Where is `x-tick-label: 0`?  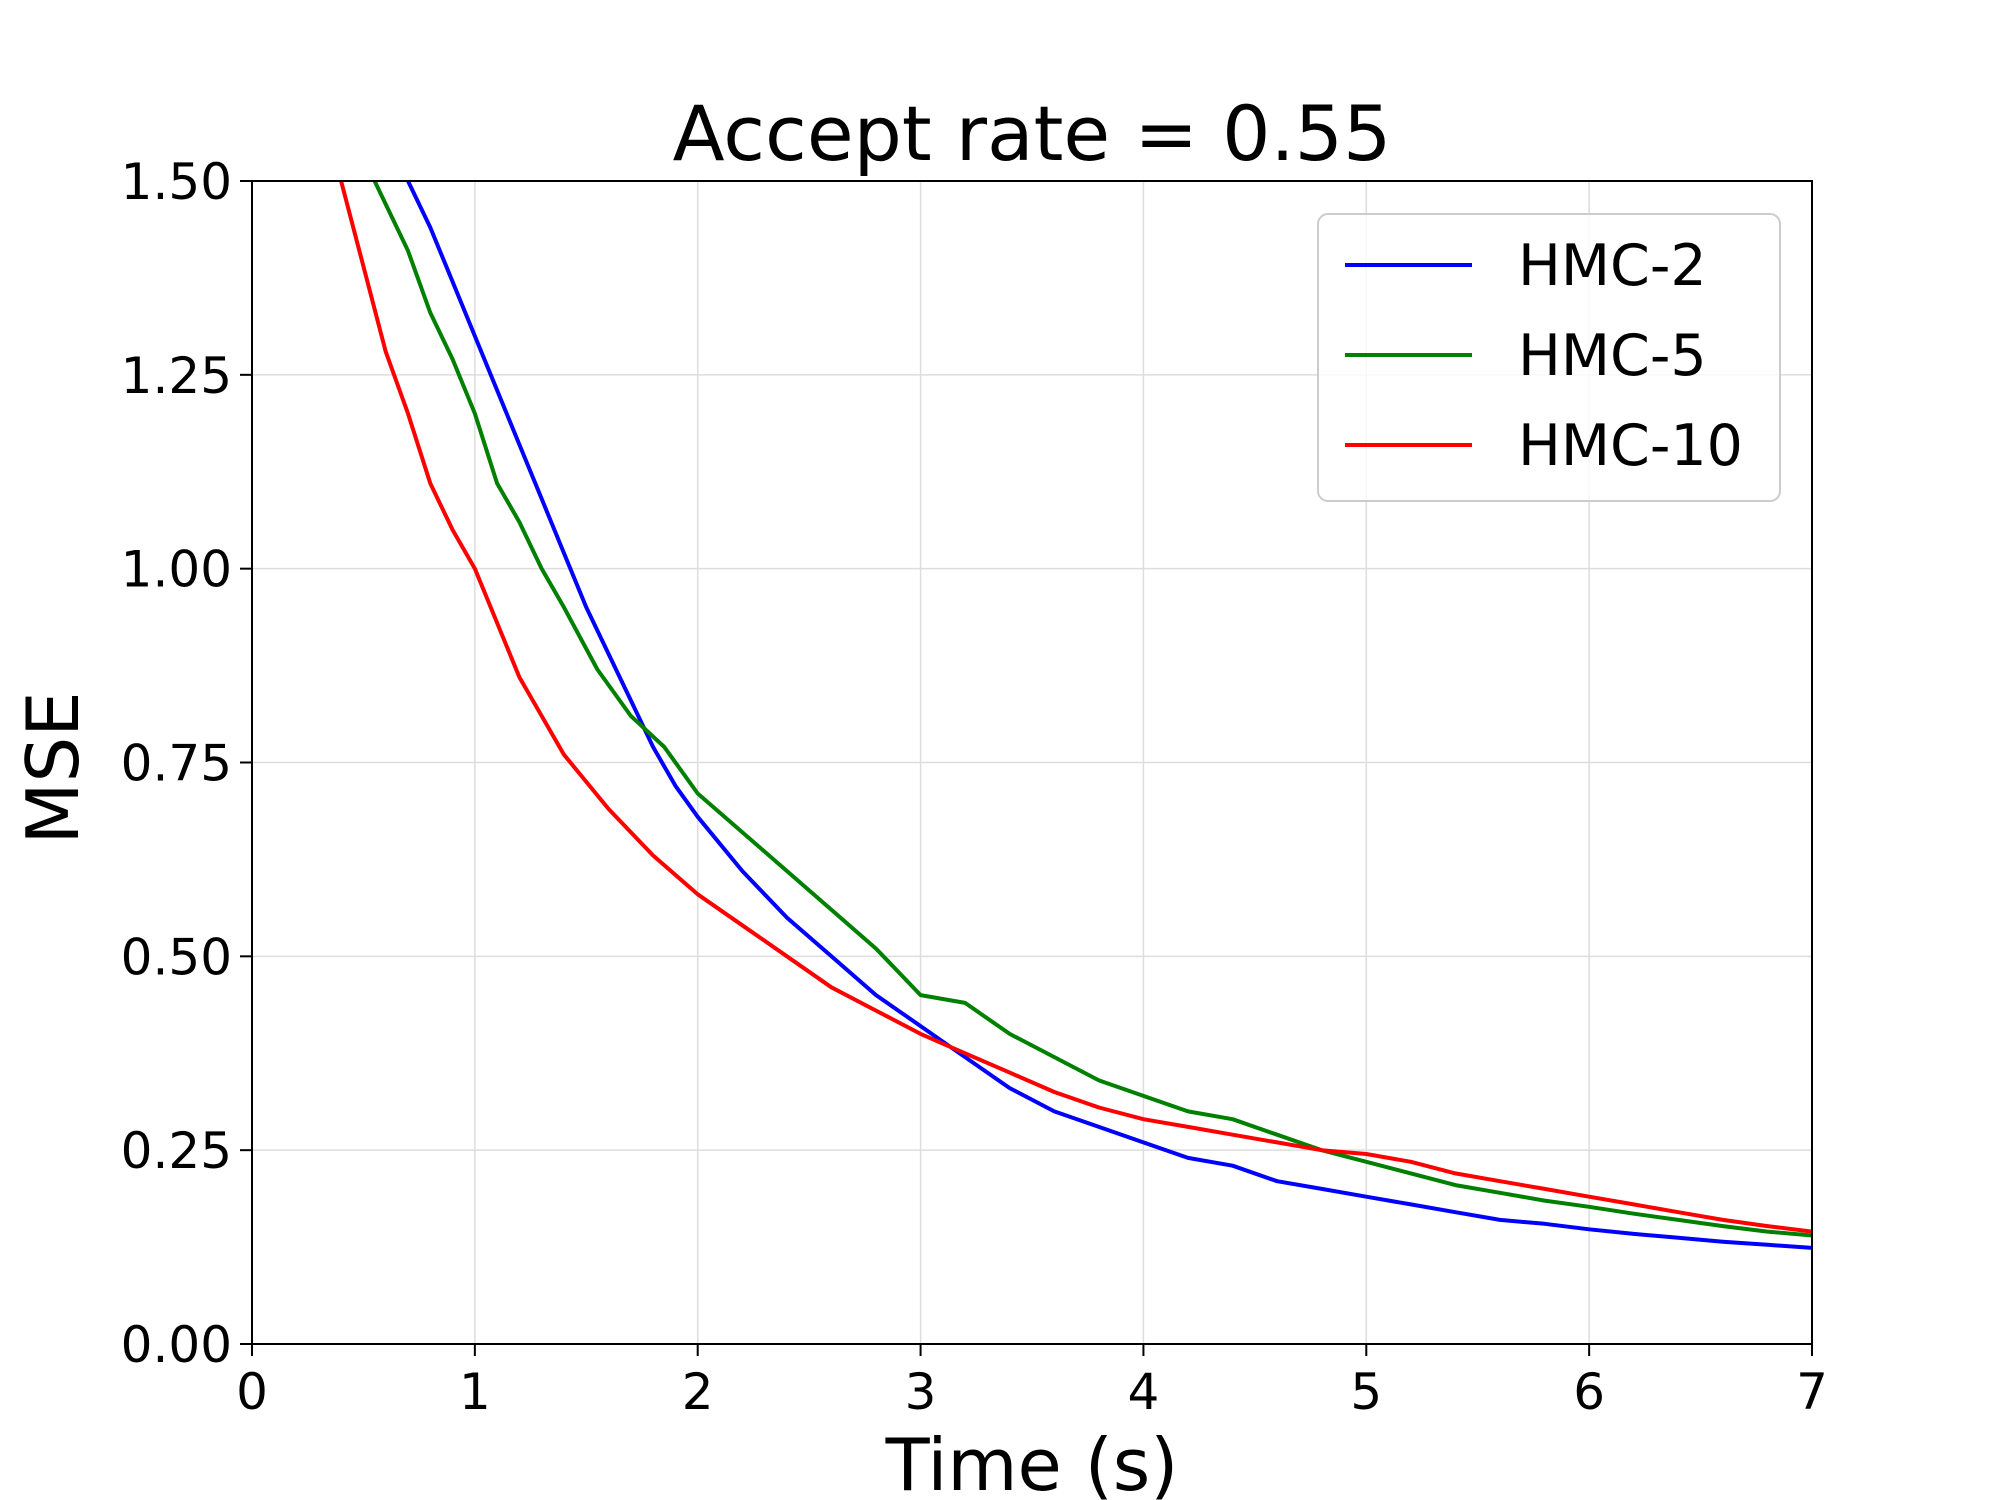
x-tick-label: 0 is located at coordinates (252, 1392).